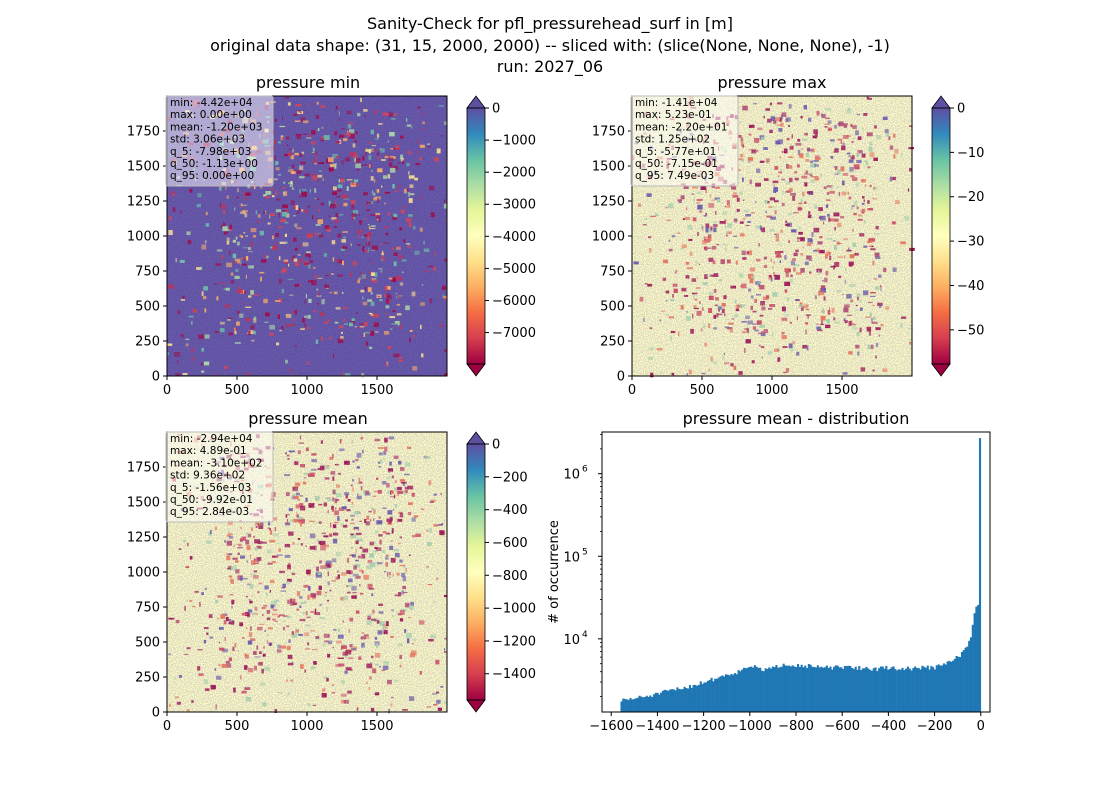 This screenshot has width=1100, height=800. Describe the element at coordinates (147, 272) in the screenshot. I see `y-tick-label: 750` at that location.